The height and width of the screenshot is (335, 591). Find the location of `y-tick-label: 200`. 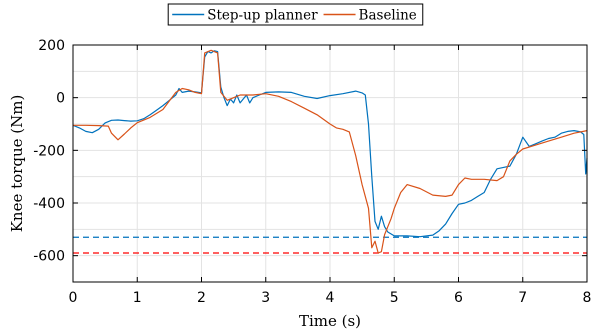

y-tick-label: 200 is located at coordinates (51, 46).